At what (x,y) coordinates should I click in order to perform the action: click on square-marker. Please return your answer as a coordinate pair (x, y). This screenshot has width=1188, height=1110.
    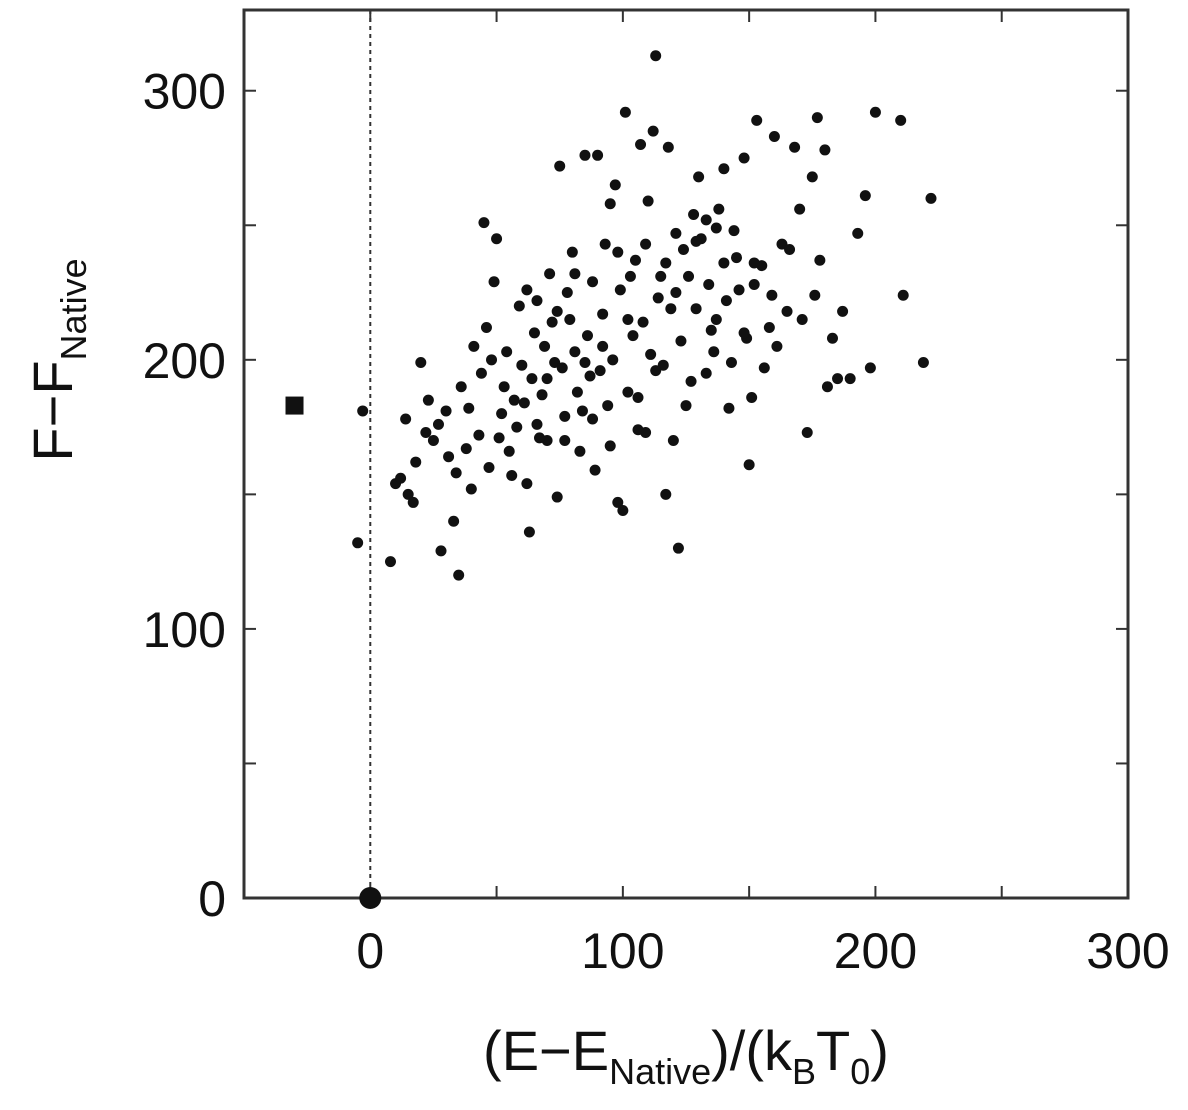
    Looking at the image, I should click on (294, 405).